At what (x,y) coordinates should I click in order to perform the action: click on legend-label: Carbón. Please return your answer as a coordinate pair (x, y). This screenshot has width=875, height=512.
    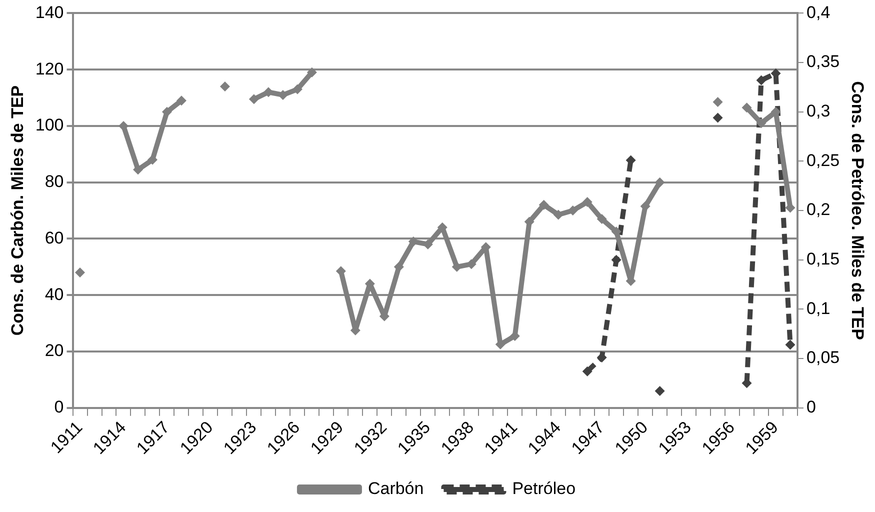
    Looking at the image, I should click on (396, 488).